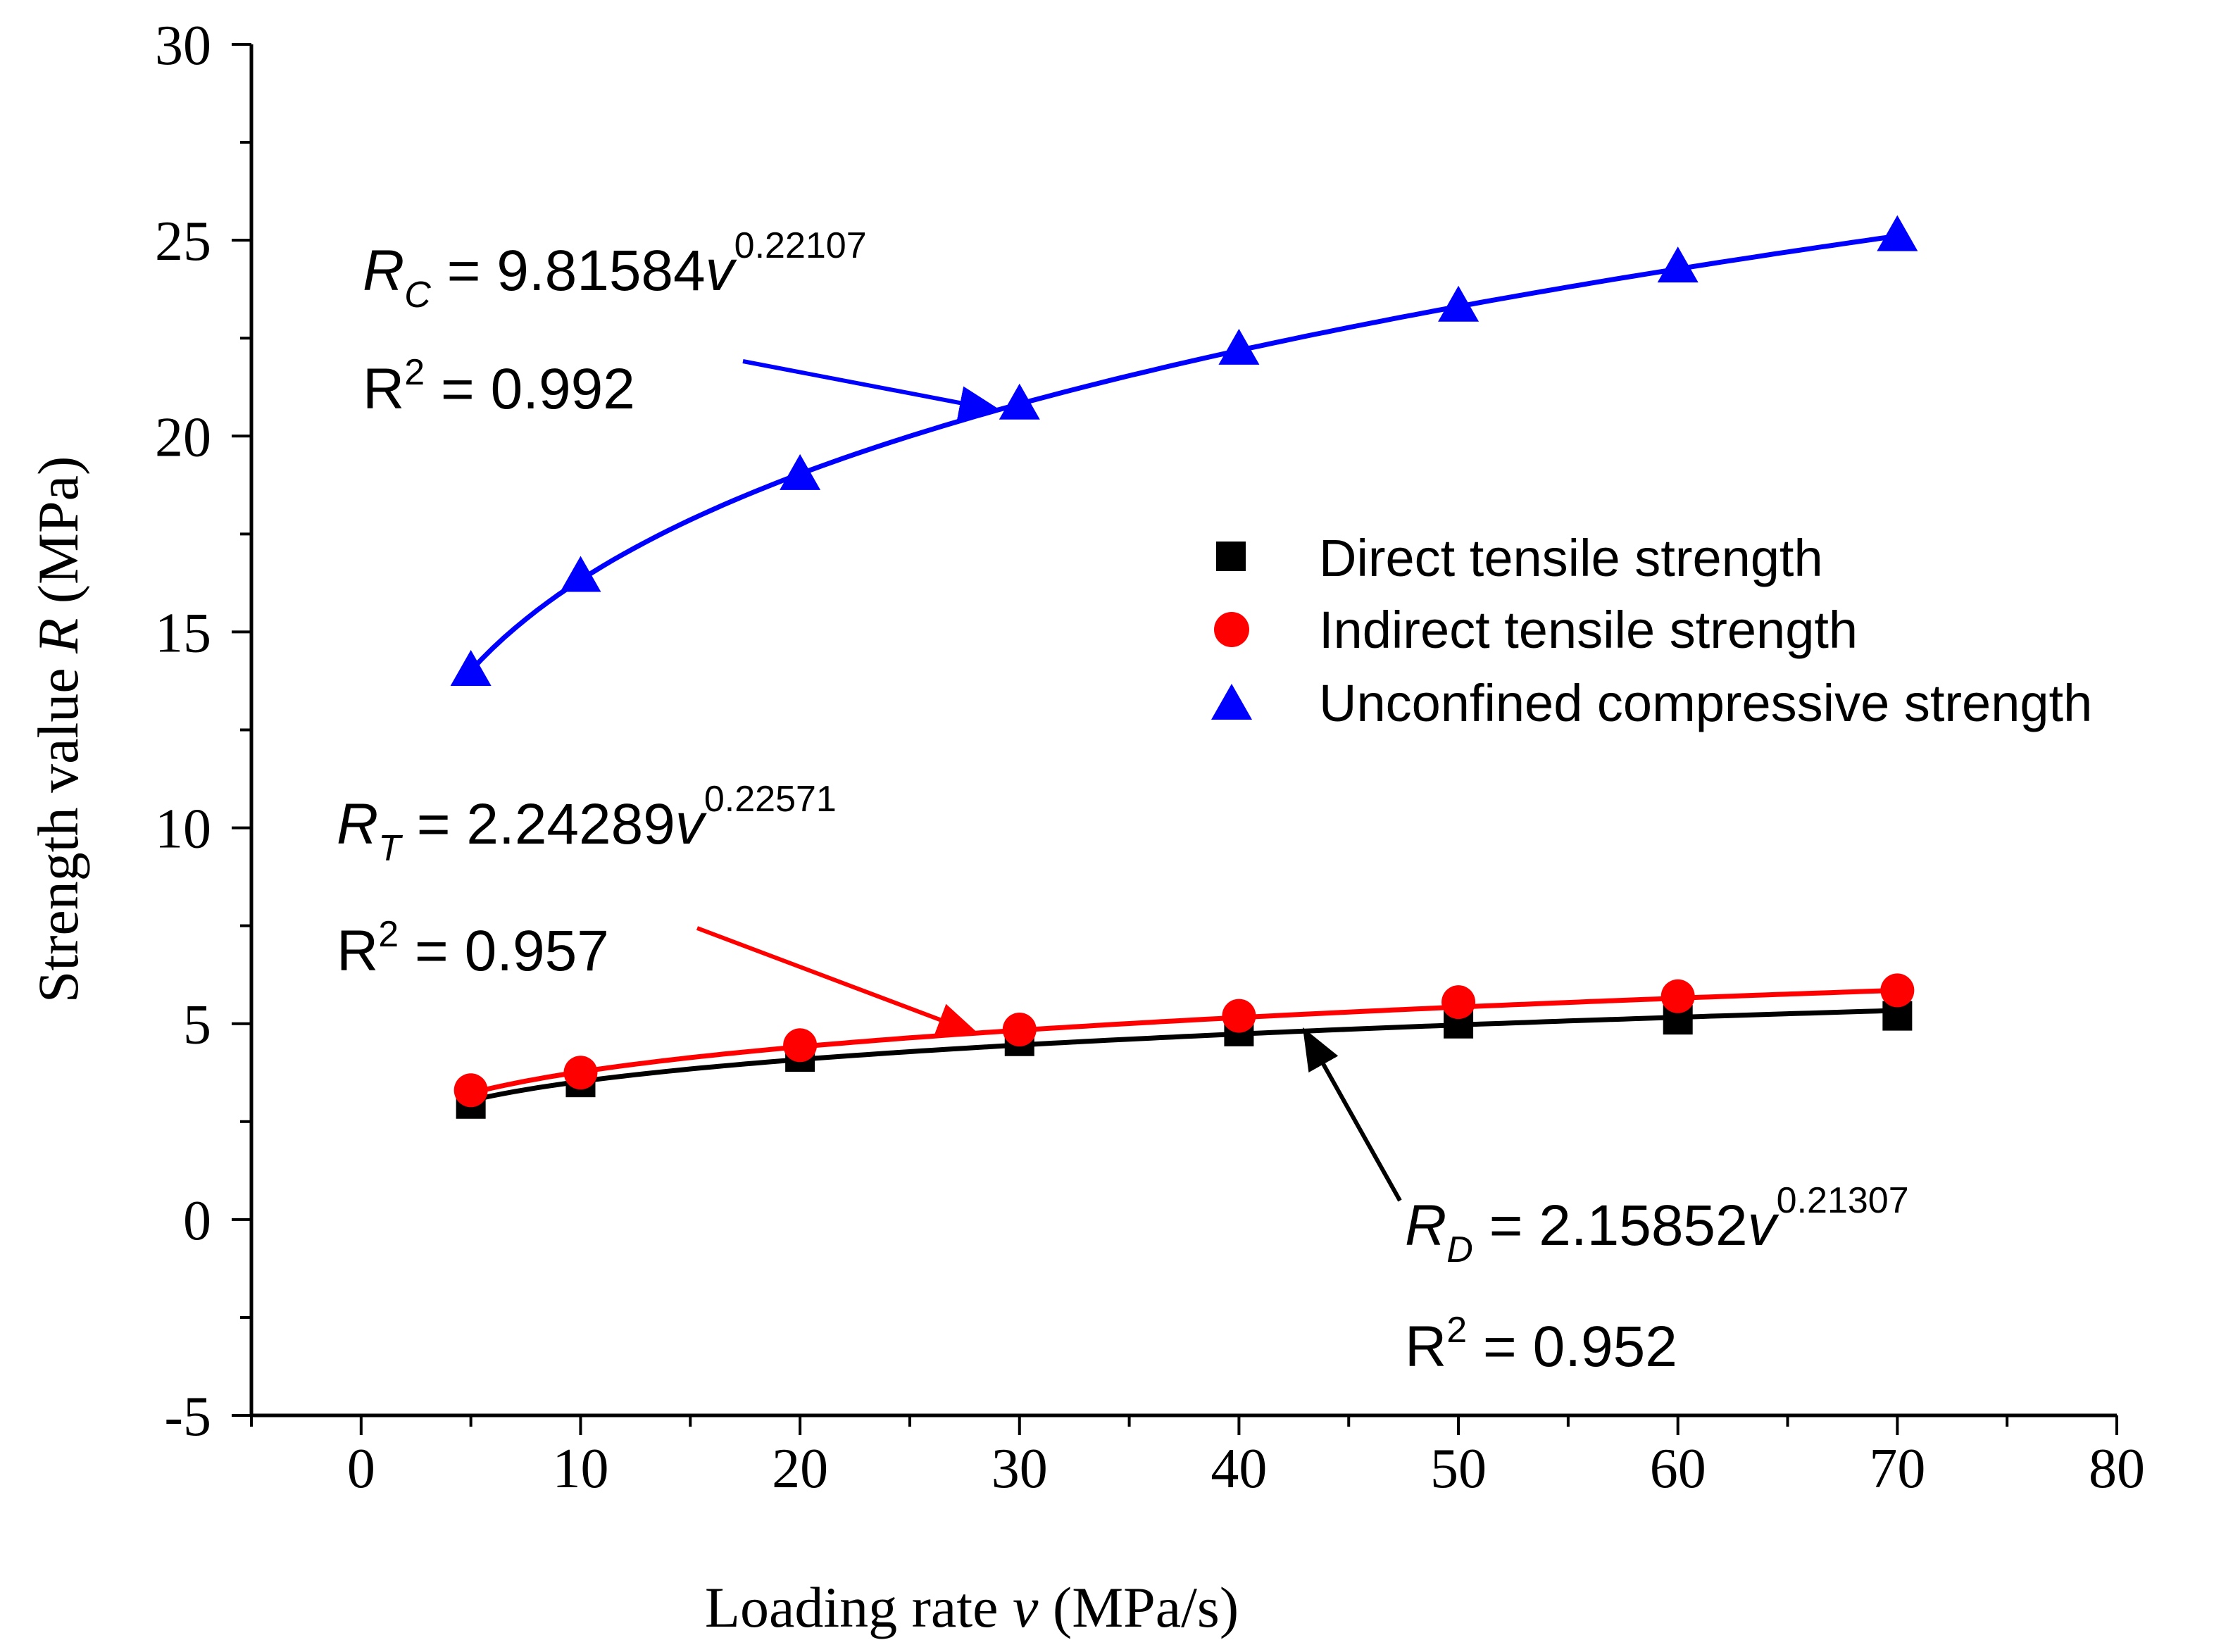 The image size is (2233, 1652). What do you see at coordinates (58, 537) in the screenshot?
I see `y-axis-title-suffix: (MPa)` at bounding box center [58, 537].